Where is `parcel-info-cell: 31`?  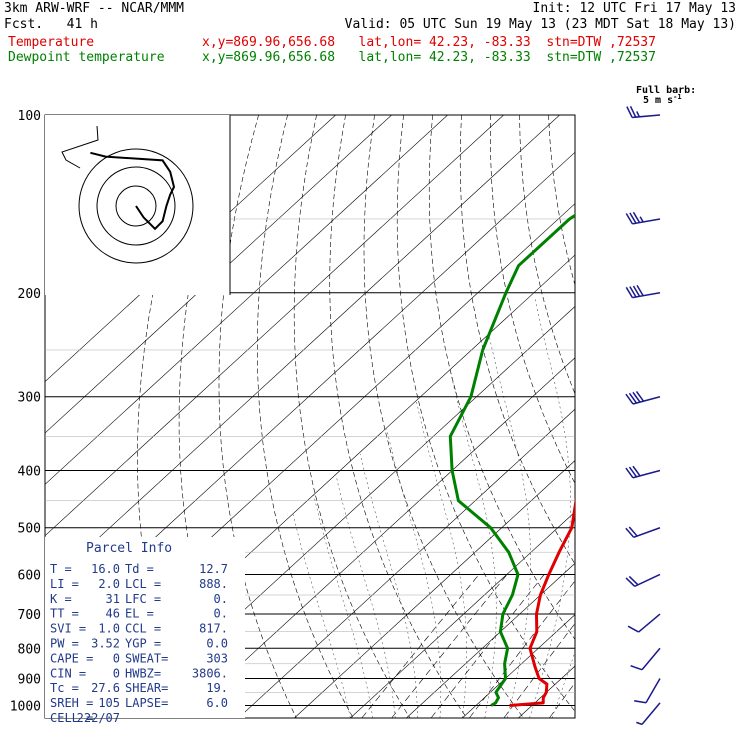
parcel-info-cell: 31 is located at coordinates (113, 599).